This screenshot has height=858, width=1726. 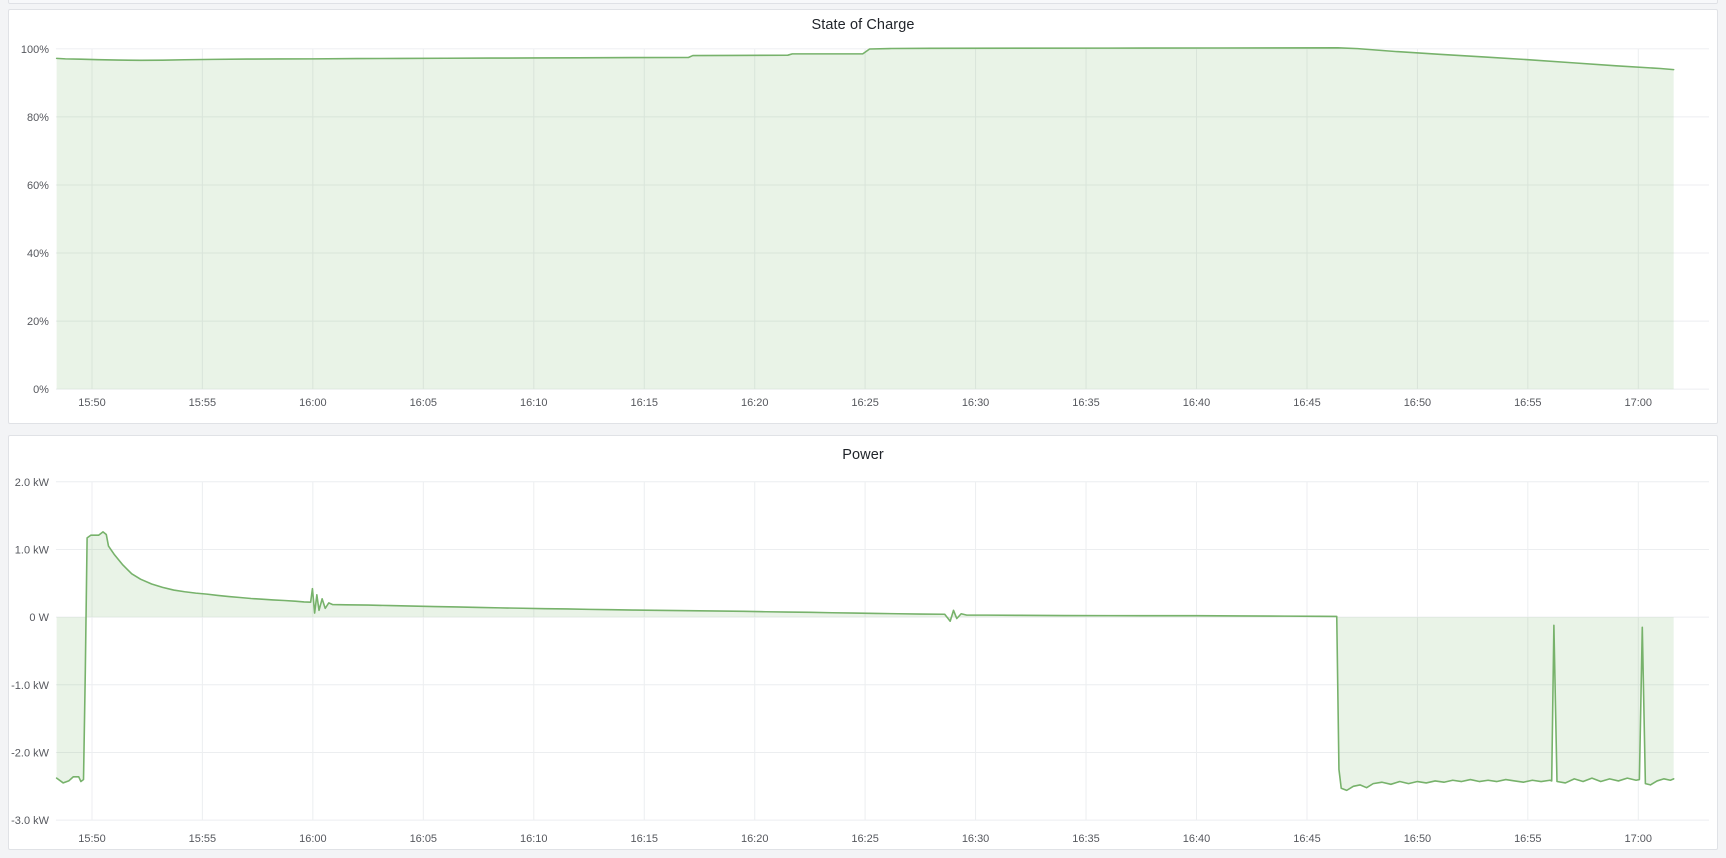 I want to click on y-axis-tick-labels: 2.0 kW 1.0 kW 0 W -1.0 kW -2.0 kW -3.0 kW, so click(x=30, y=652).